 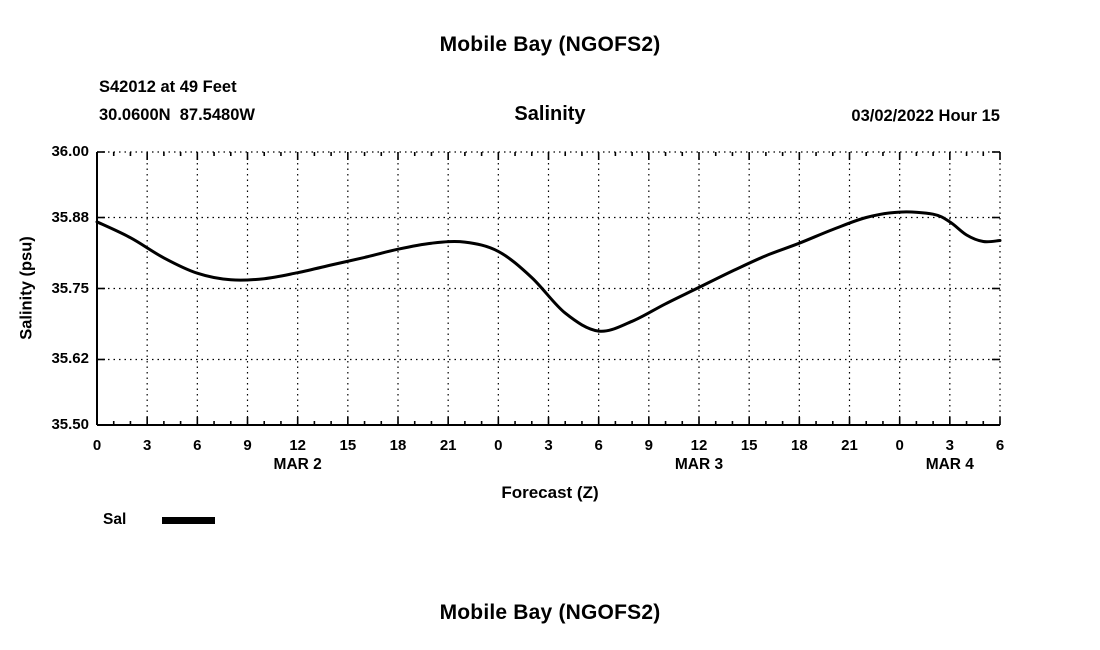 What do you see at coordinates (168, 87) in the screenshot?
I see `station-id-label: S42012 at 49 Feet` at bounding box center [168, 87].